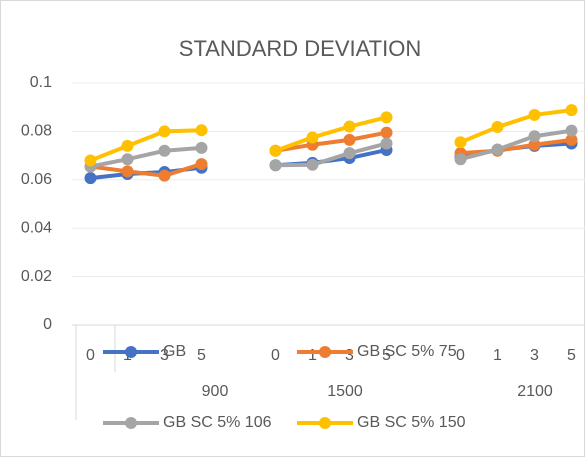 The image size is (585, 457). I want to click on y-tick-label: 0, so click(47, 324).